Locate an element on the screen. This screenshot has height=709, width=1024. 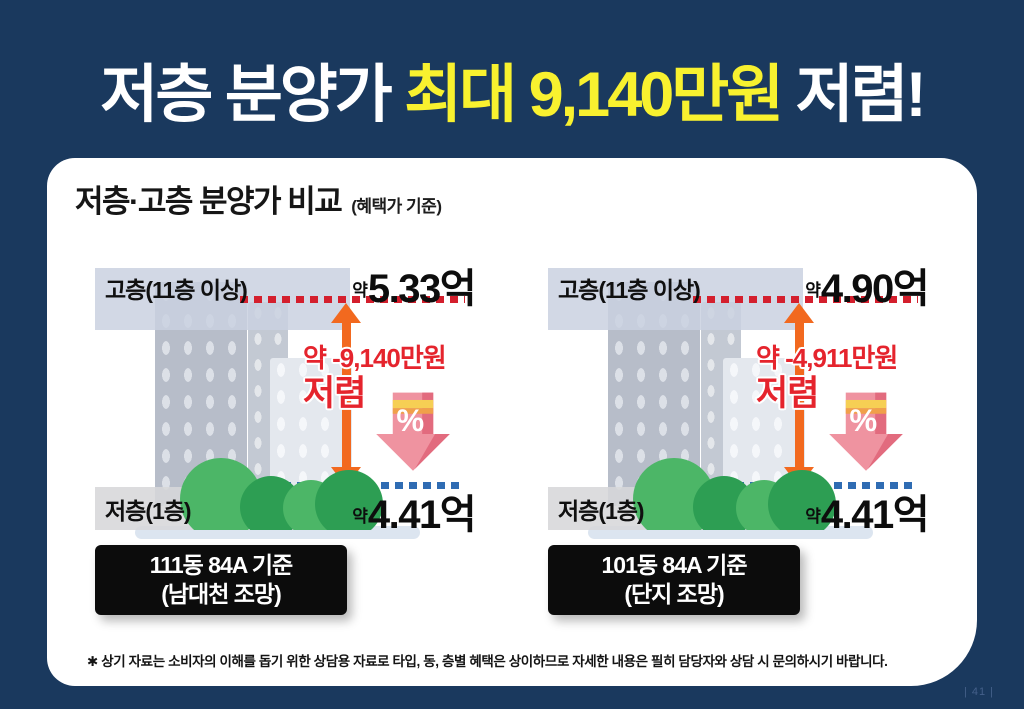
unit-caption-box: 111동 84A 기준 (남대천 조망) is located at coordinates (221, 580).